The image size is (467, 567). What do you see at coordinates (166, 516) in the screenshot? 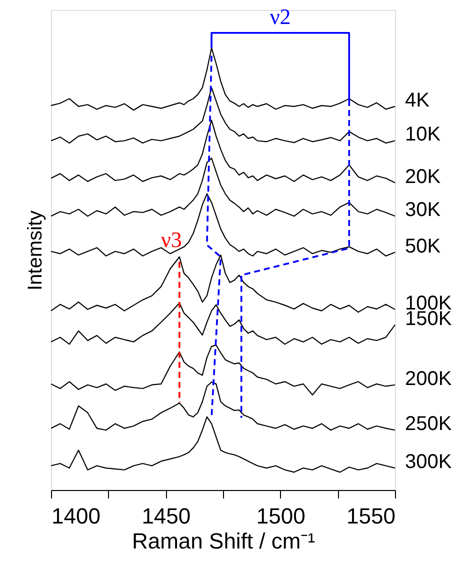
I see `x-tick-label: 1450` at bounding box center [166, 516].